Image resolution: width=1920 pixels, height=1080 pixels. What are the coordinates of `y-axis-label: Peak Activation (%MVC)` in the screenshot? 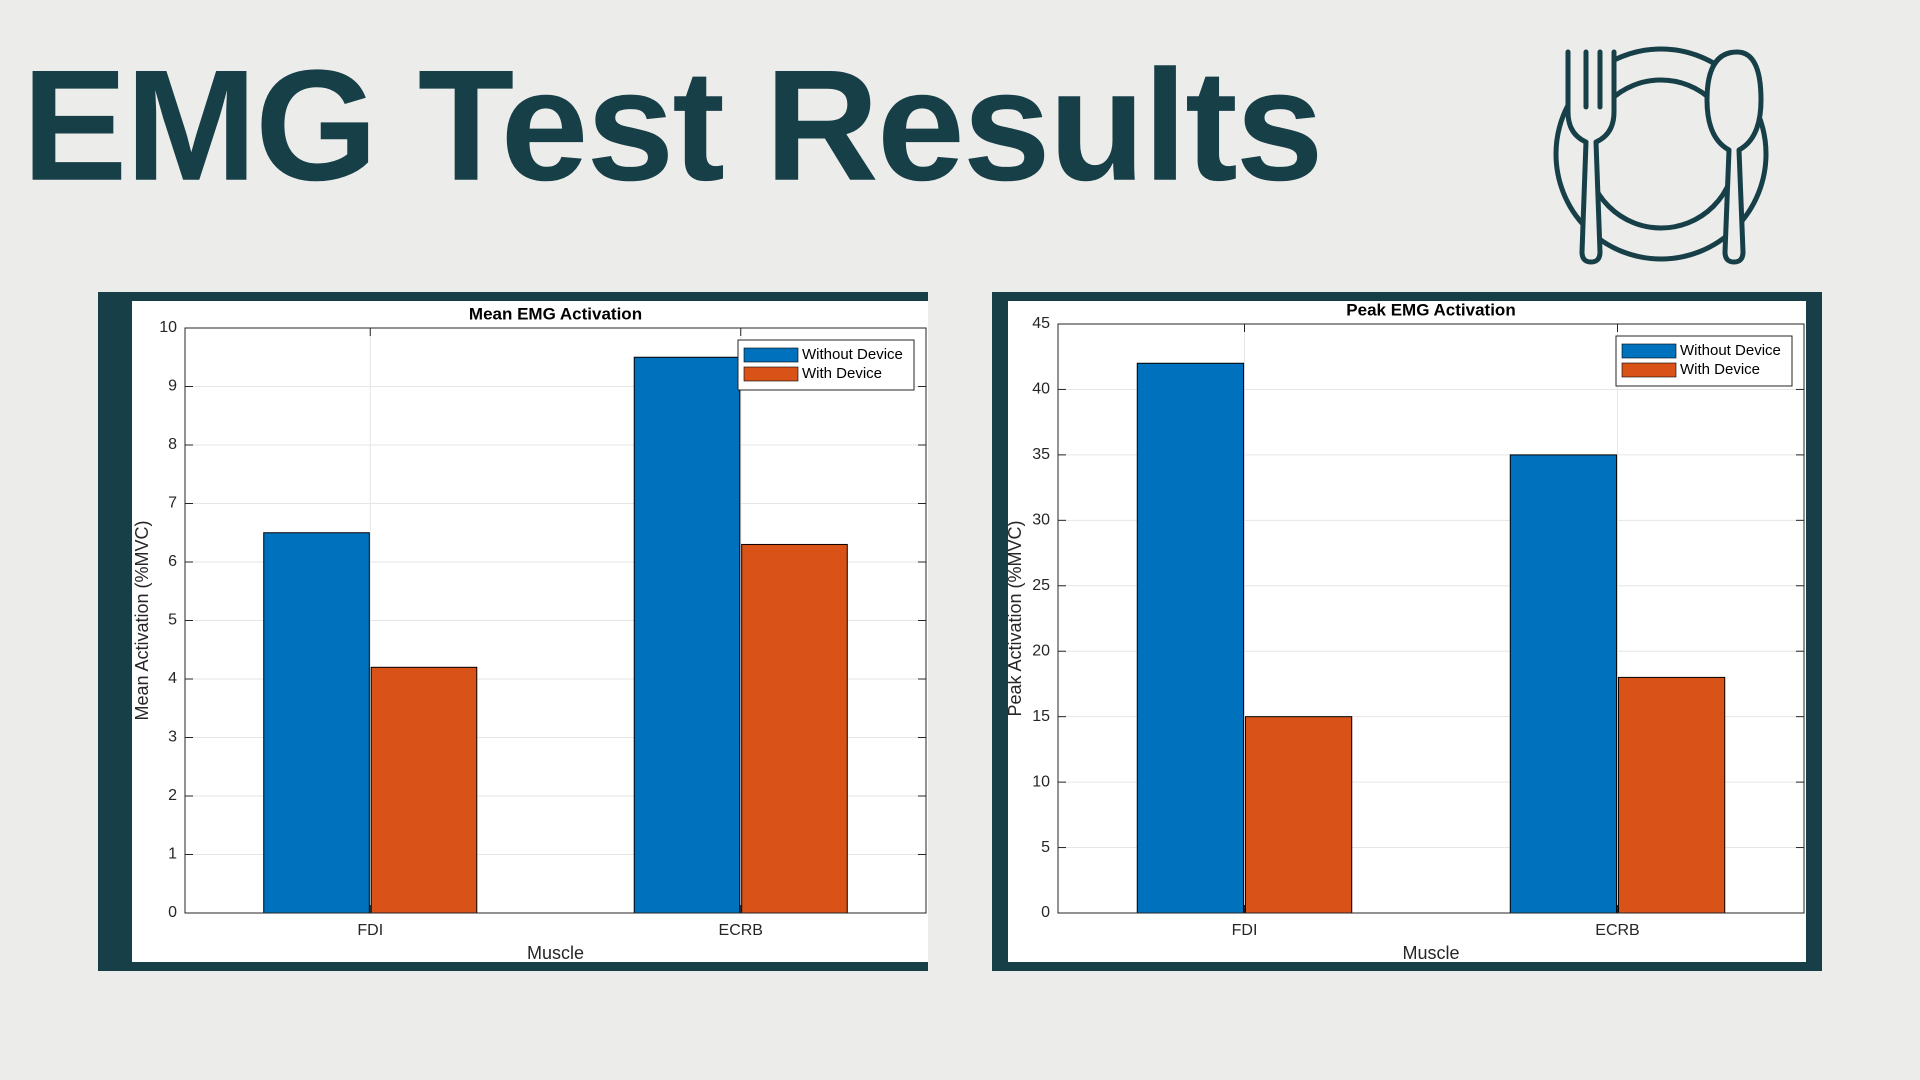 It's located at (1015, 618).